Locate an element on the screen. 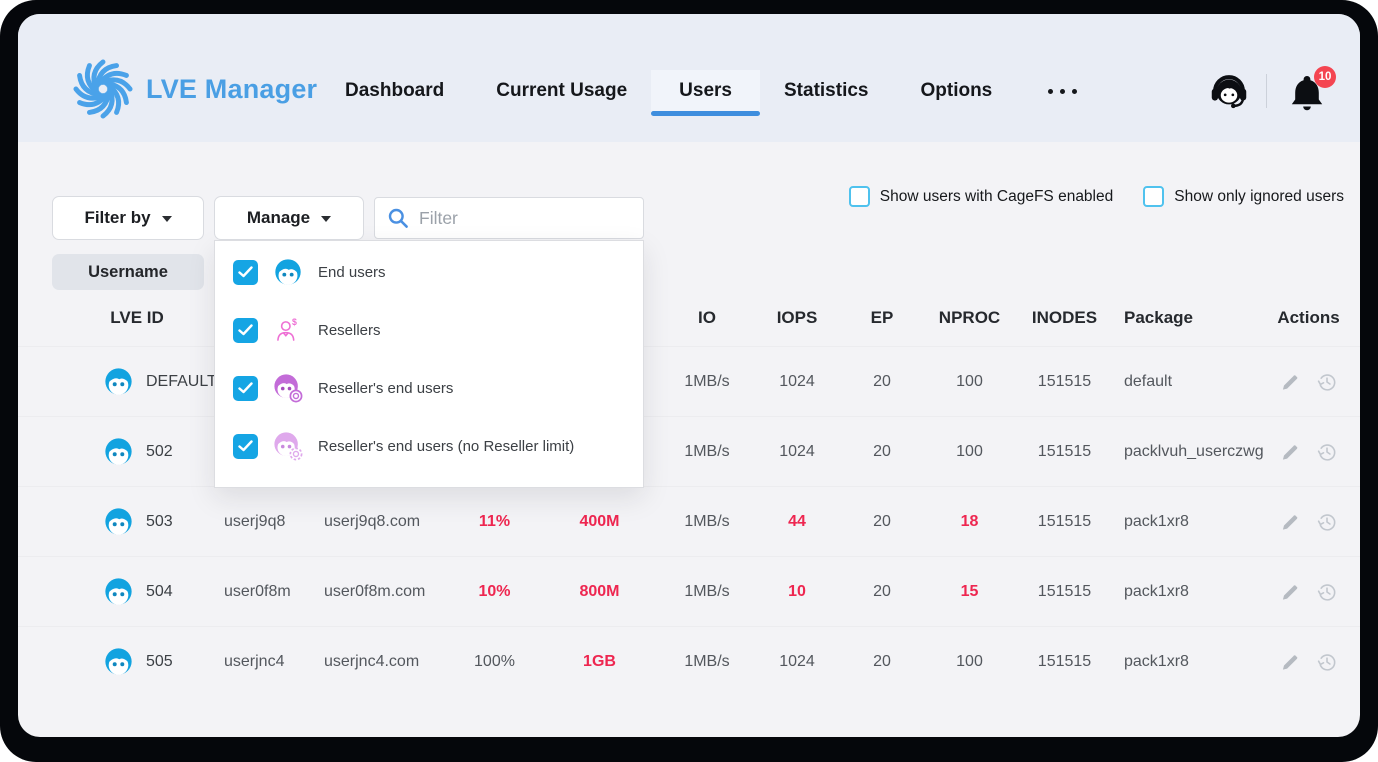 The image size is (1378, 762). domain-cell: userjnc4.com is located at coordinates (372, 661).